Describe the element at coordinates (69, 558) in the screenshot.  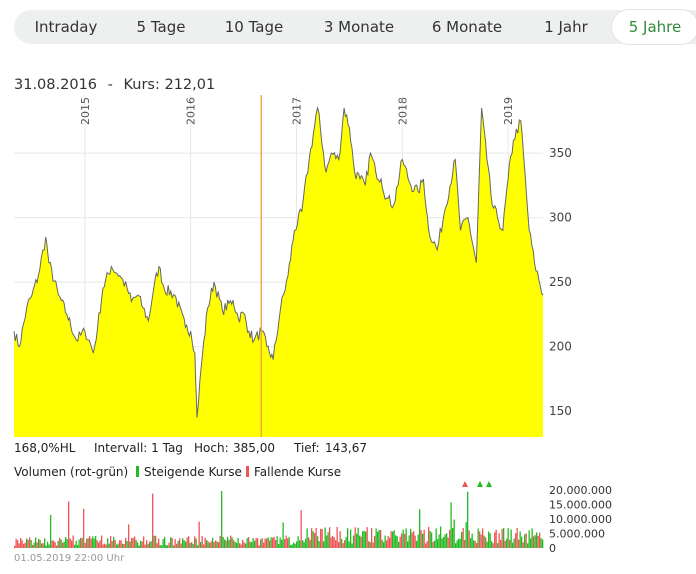
I see `footer-timestamp: 01.05.2019 22:00 Uhr` at that location.